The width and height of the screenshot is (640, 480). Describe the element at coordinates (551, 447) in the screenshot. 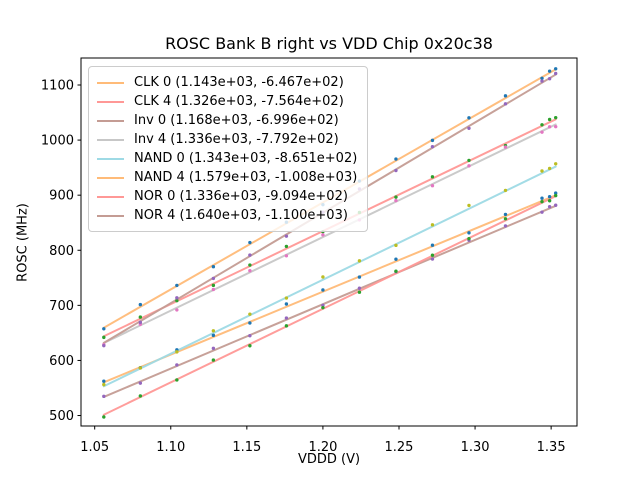

I see `x-tick-label: 1.35` at that location.